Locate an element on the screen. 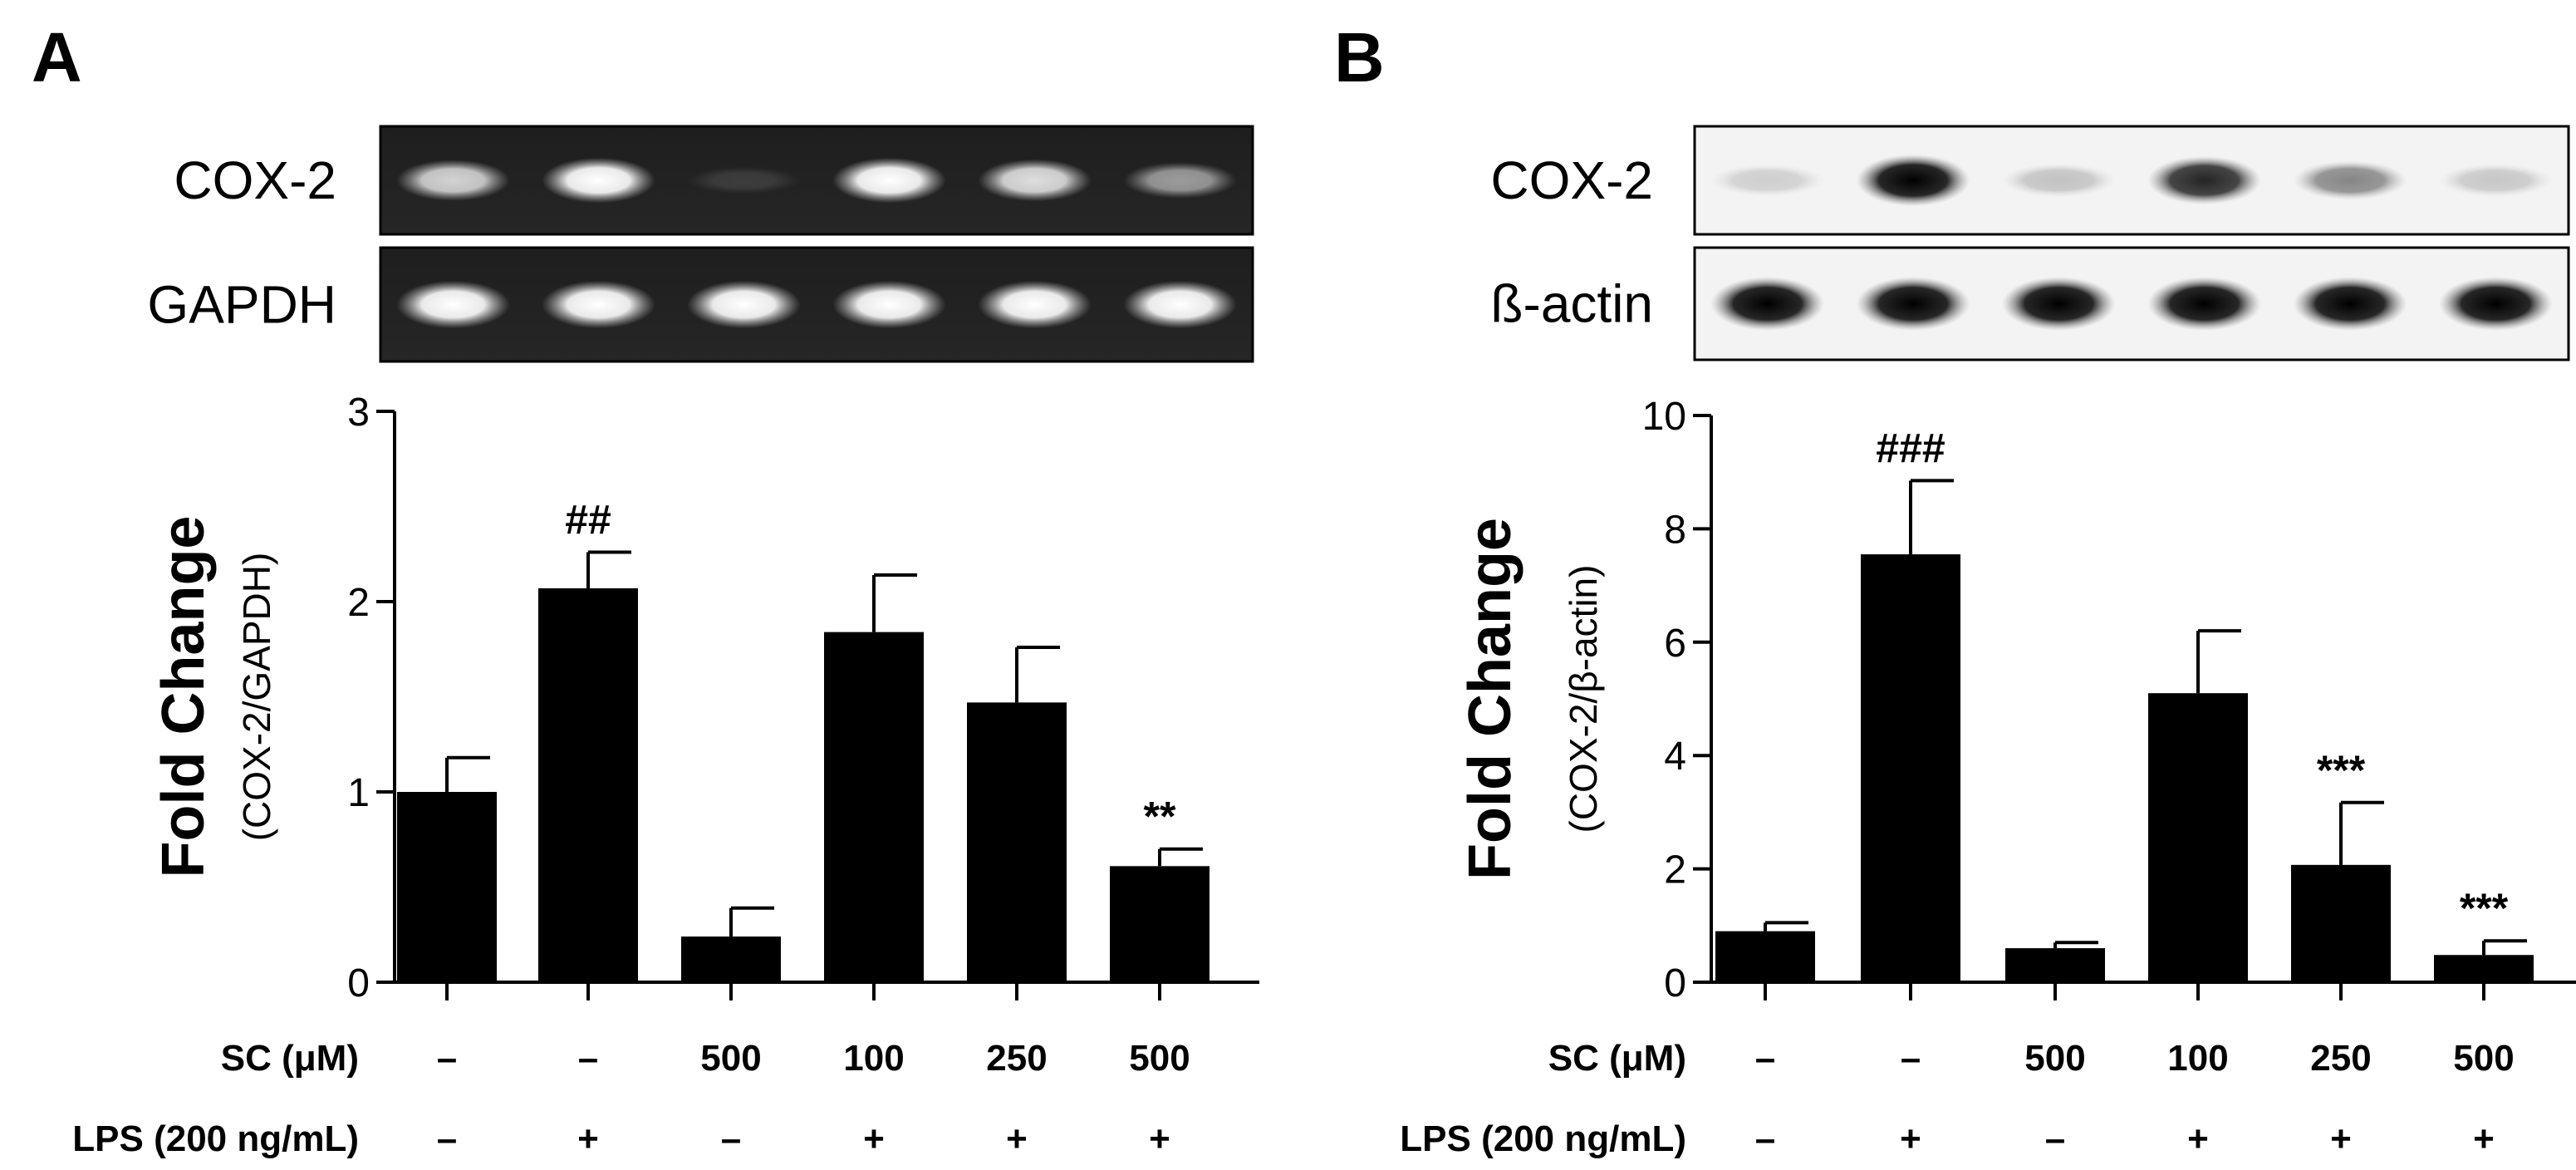 Image resolution: width=2576 pixels, height=1170 pixels. y-tick-label: 4 is located at coordinates (1675, 757).